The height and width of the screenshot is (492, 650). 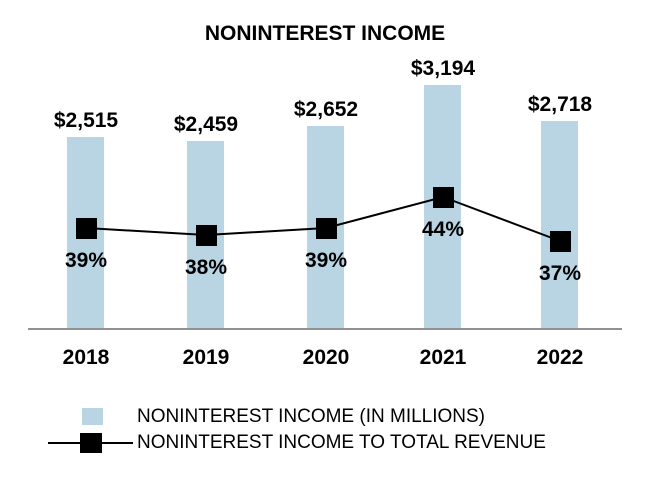 I want to click on x-axis-label-2019: 2019, so click(x=206, y=357).